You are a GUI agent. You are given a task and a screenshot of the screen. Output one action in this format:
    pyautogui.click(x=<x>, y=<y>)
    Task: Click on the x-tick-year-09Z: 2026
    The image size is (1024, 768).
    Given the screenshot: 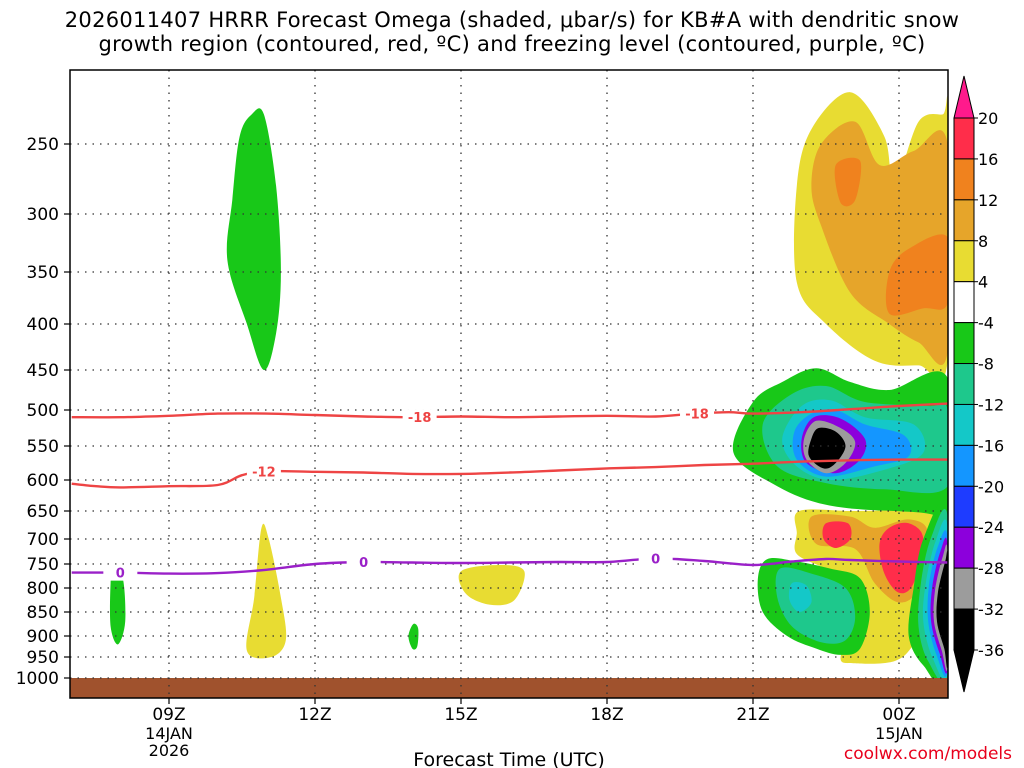 What is the action you would take?
    pyautogui.click(x=169, y=750)
    